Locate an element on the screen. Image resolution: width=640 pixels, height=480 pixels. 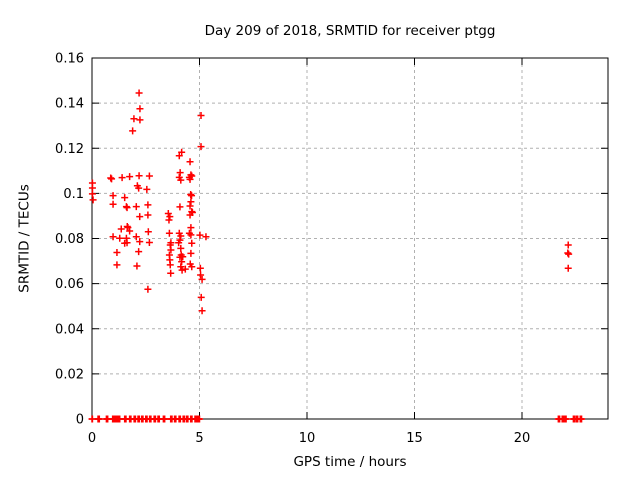
y-tick-labels: 0 0.02 0.04 0.06 0.08 0.1 0.12 0.14 0.16 is located at coordinates (69, 240).